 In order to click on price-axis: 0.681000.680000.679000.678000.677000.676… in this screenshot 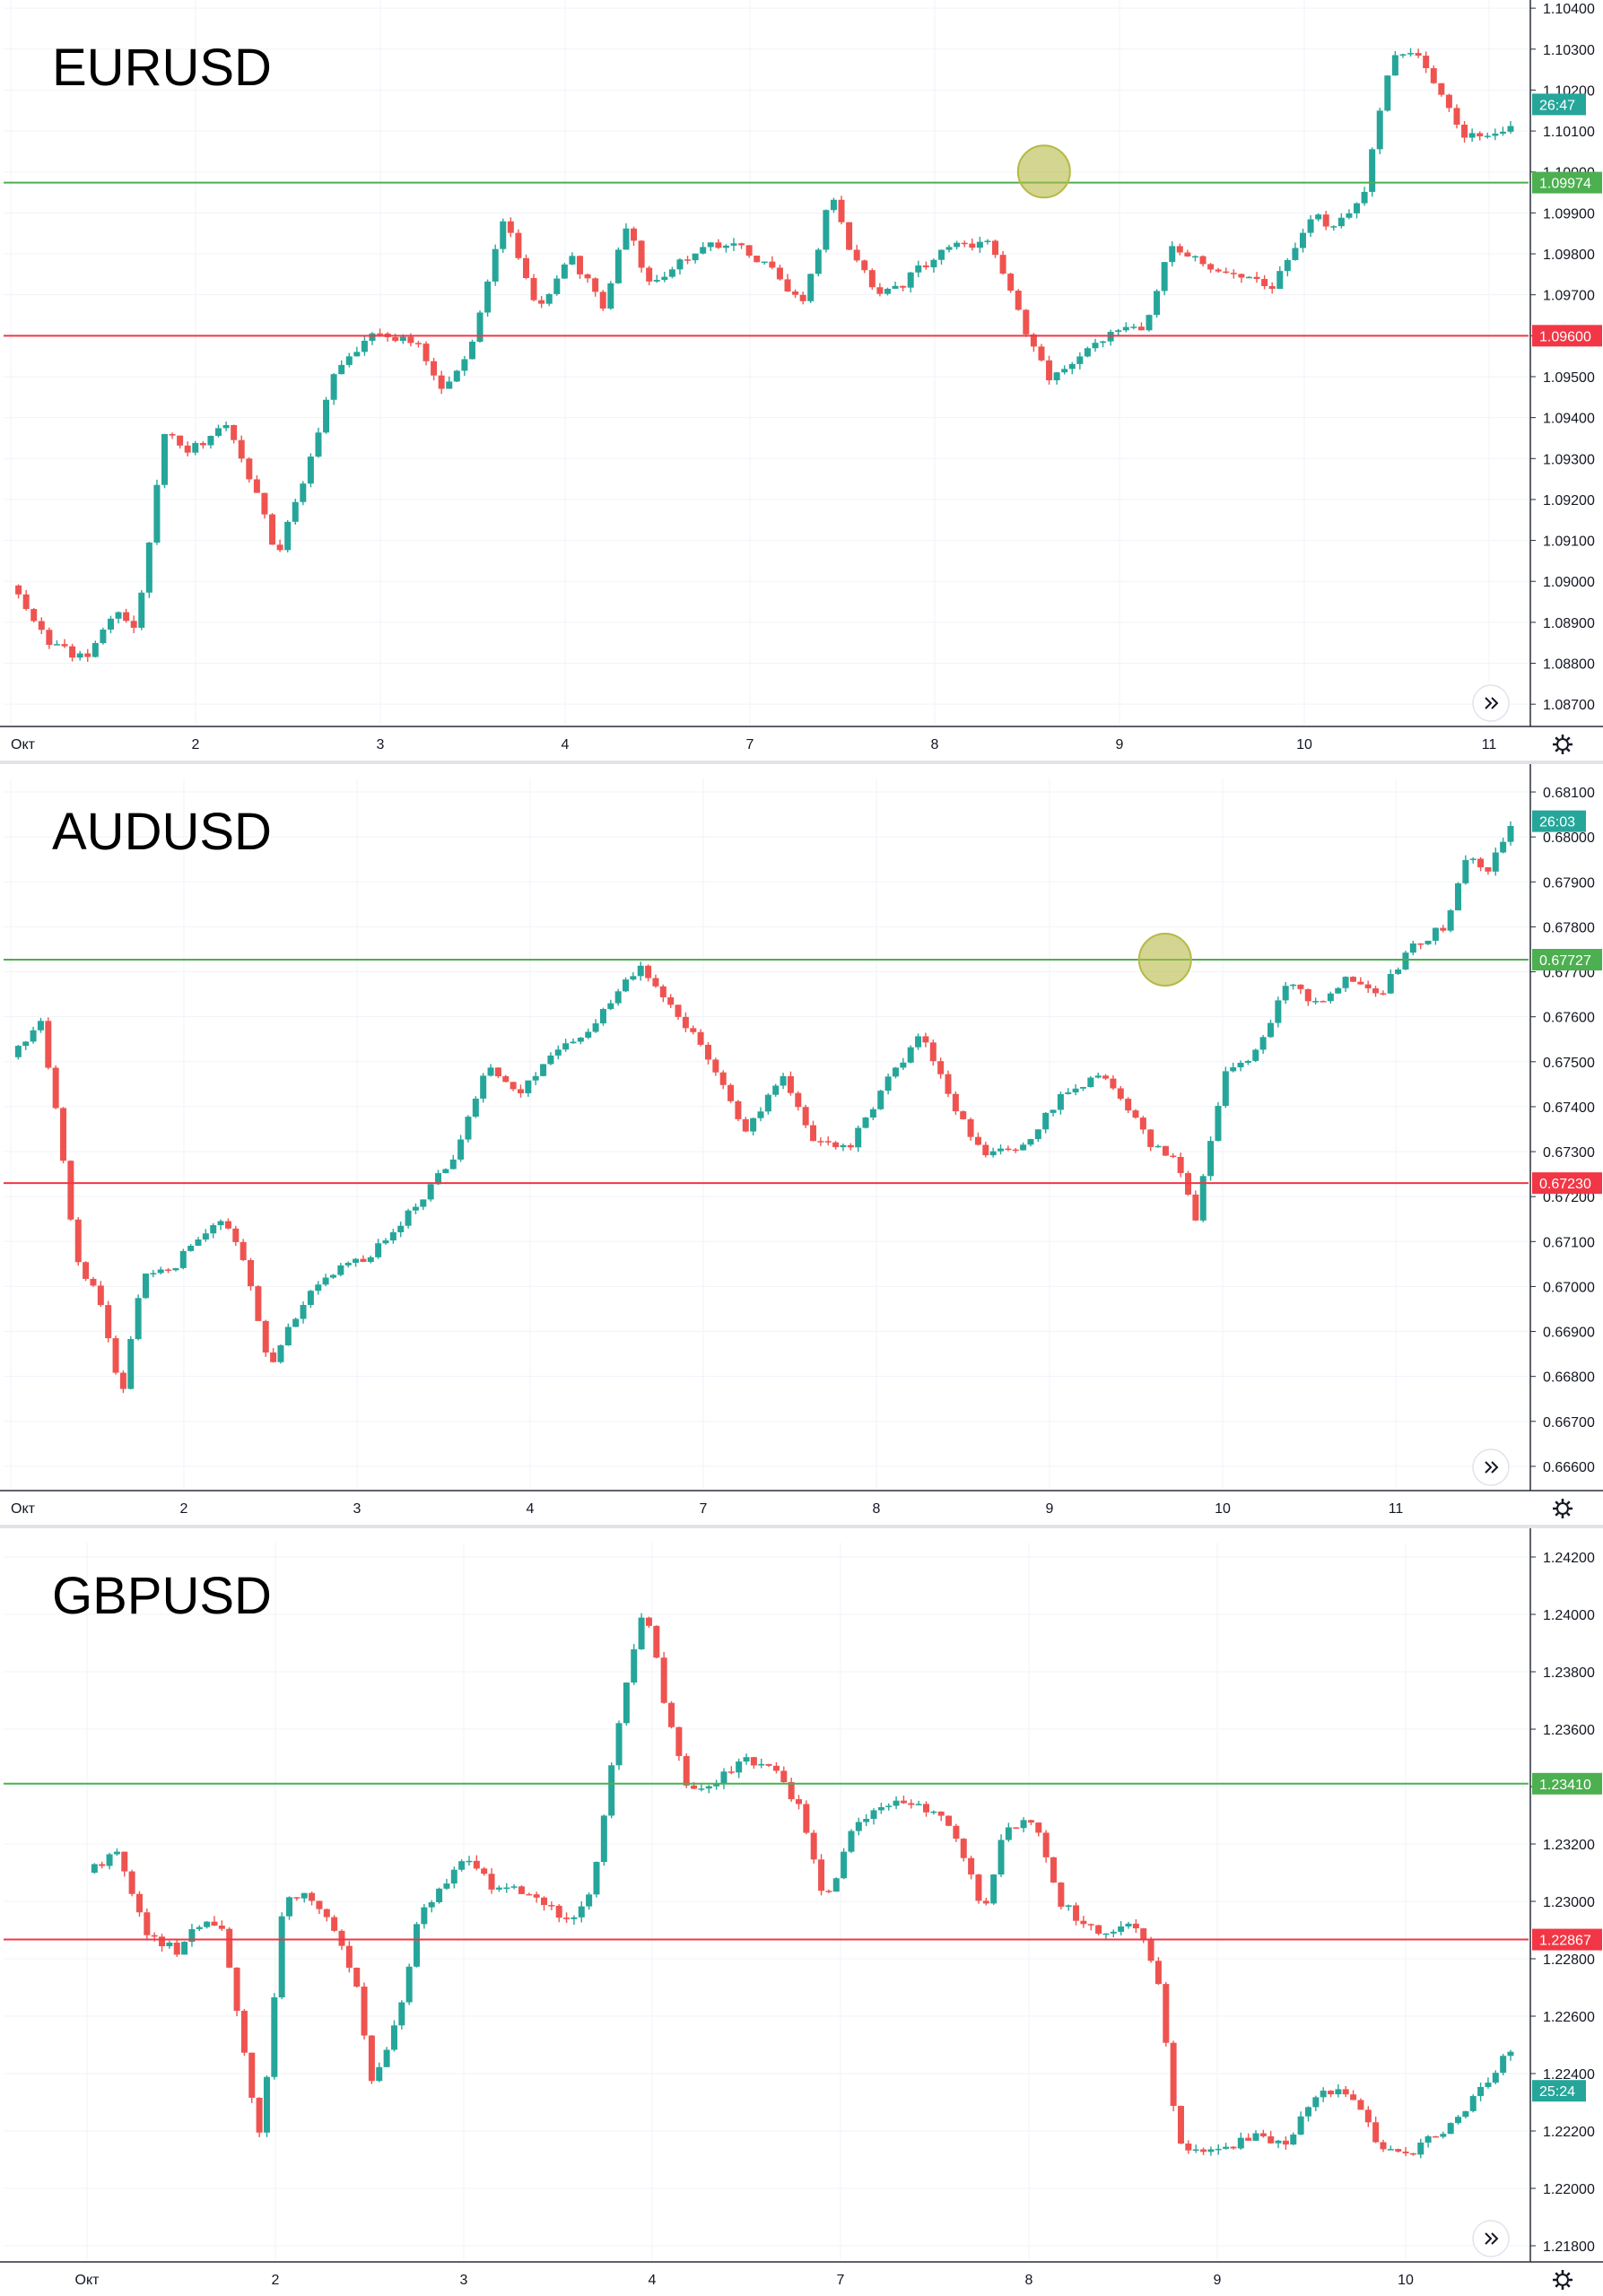, I will do `click(1562, 1130)`.